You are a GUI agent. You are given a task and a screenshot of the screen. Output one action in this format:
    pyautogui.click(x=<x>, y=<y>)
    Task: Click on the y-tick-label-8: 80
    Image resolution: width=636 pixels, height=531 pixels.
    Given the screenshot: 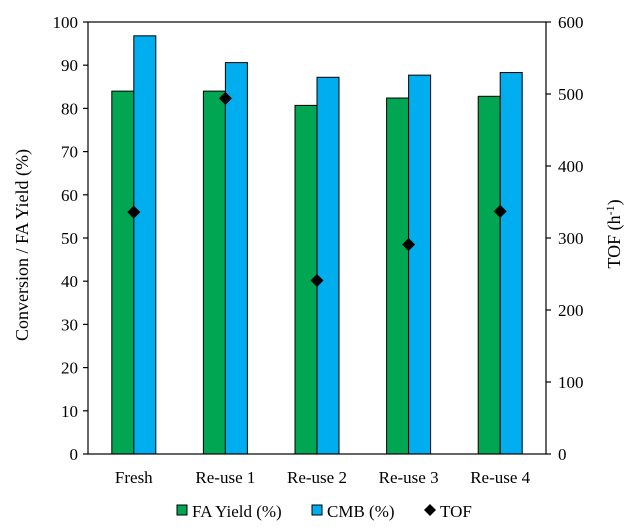 What is the action you would take?
    pyautogui.click(x=69, y=108)
    